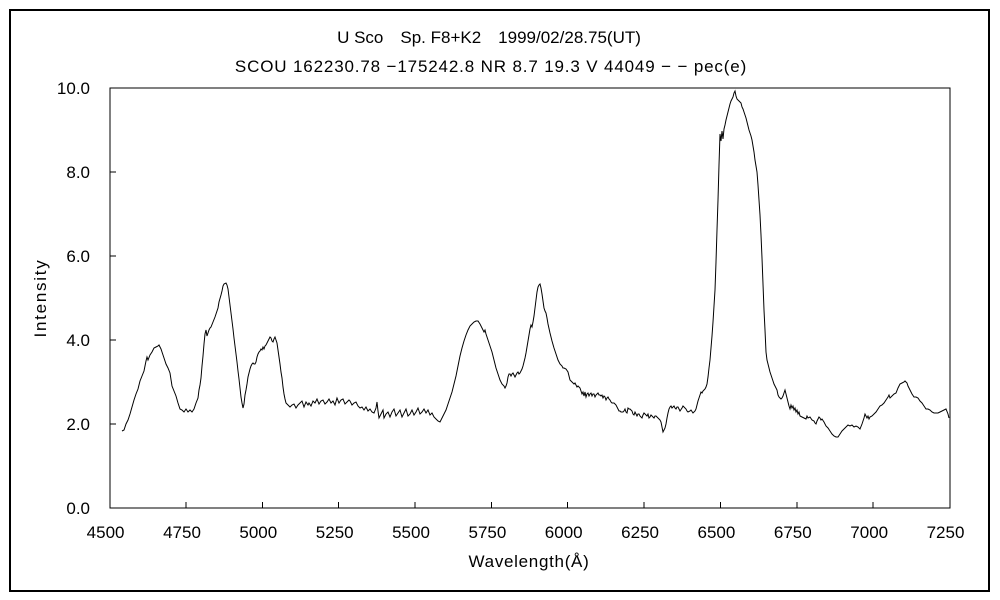 The width and height of the screenshot is (1000, 600). What do you see at coordinates (335, 532) in the screenshot?
I see `svg-text: 5250` at bounding box center [335, 532].